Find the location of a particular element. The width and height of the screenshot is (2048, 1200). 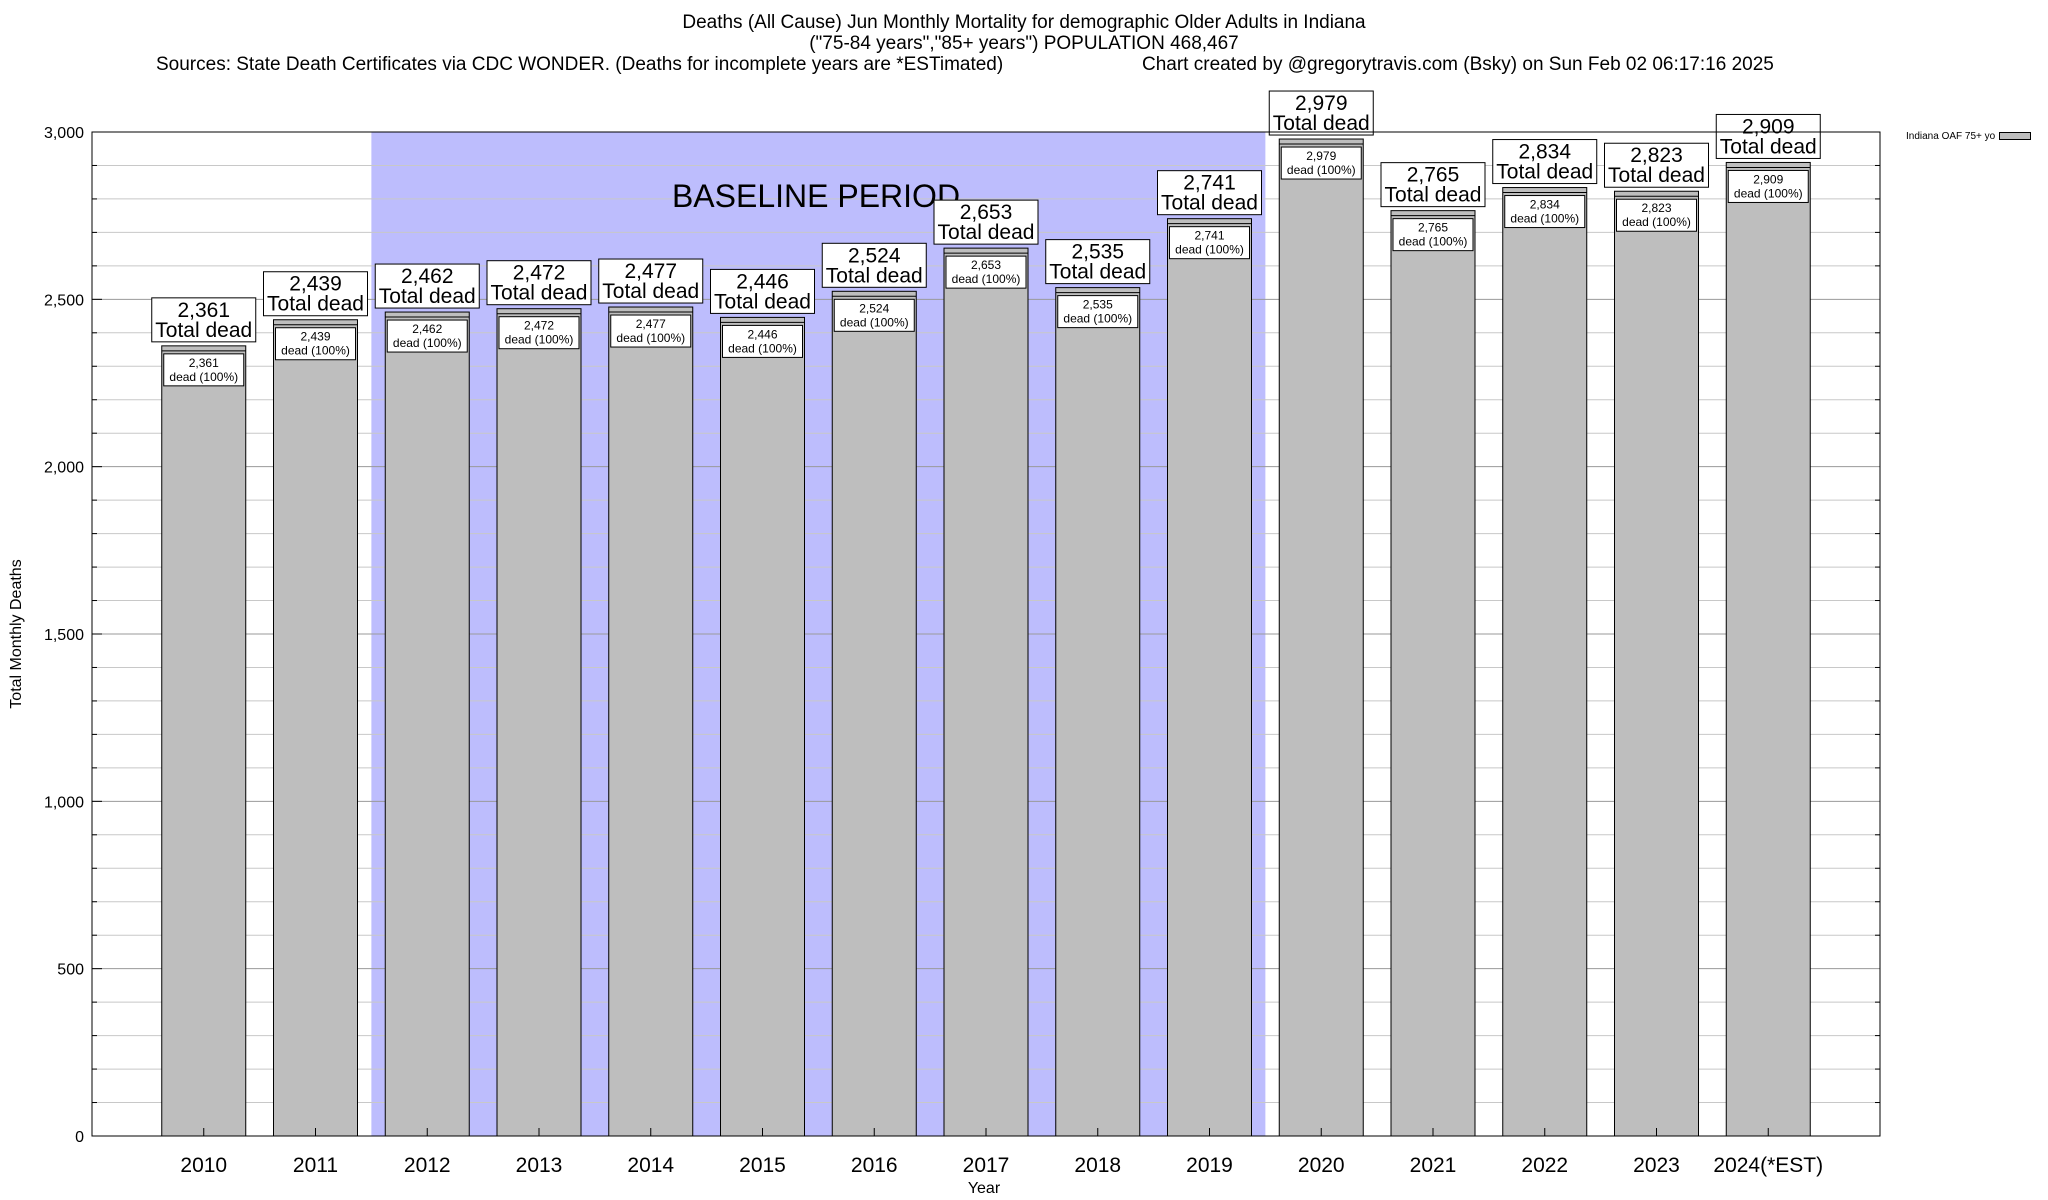

total-value-label: 2,979 is located at coordinates (1321, 103).